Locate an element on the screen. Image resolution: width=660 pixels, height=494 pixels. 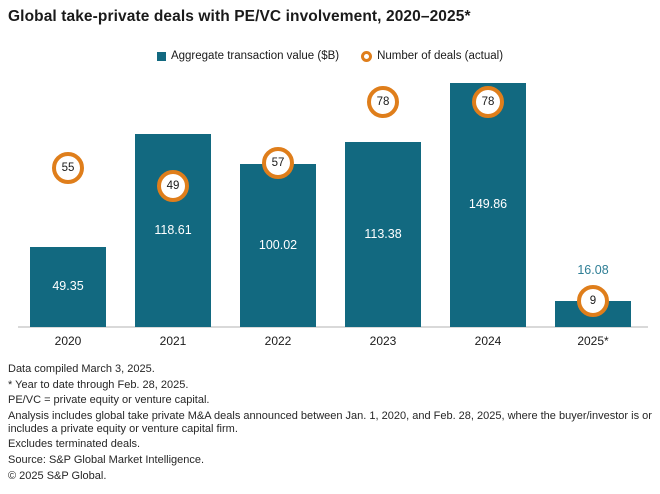
bar-2024 is located at coordinates (488, 205).